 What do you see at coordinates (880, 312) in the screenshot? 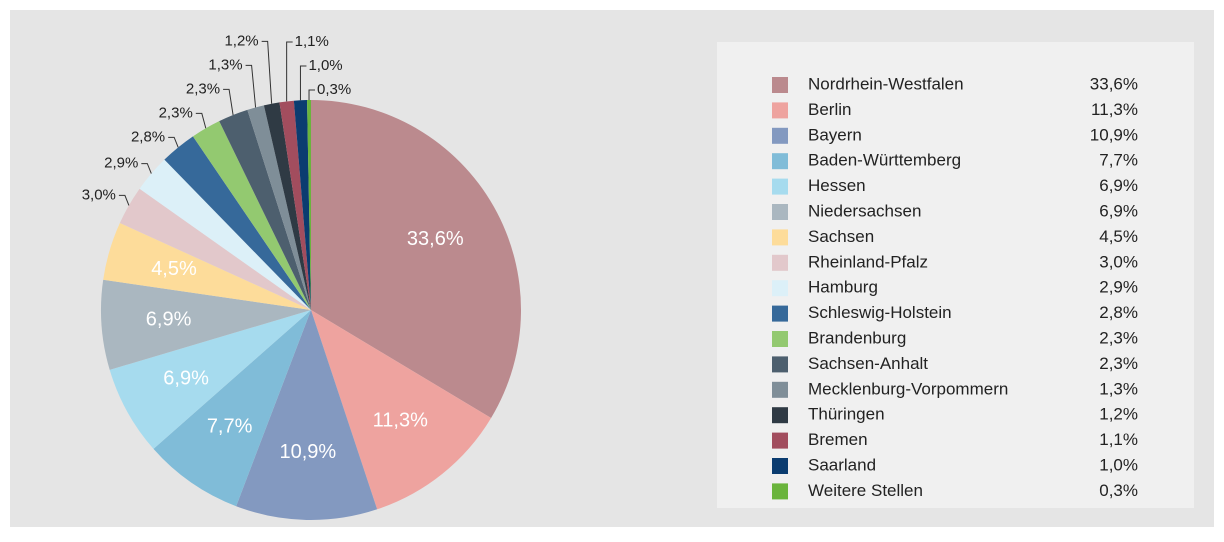
I see `legend-label: Schleswig-Holstein` at bounding box center [880, 312].